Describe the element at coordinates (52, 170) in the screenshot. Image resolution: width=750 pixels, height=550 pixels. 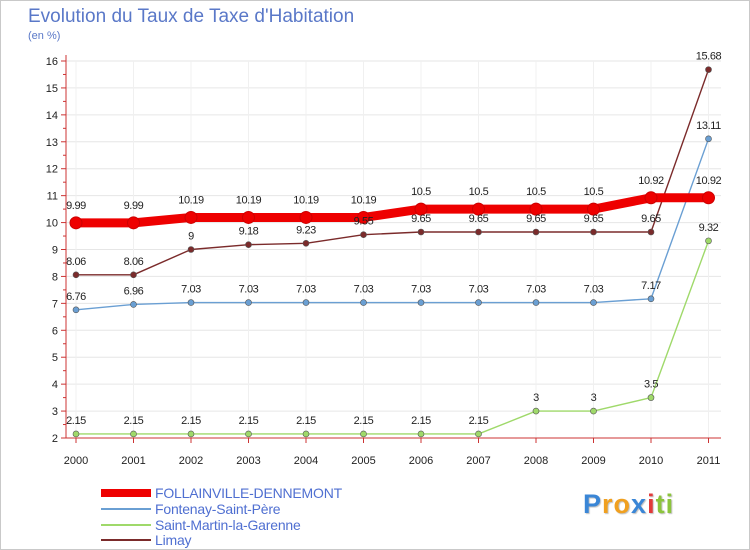
I see `y-tick-label-12: 12` at that location.